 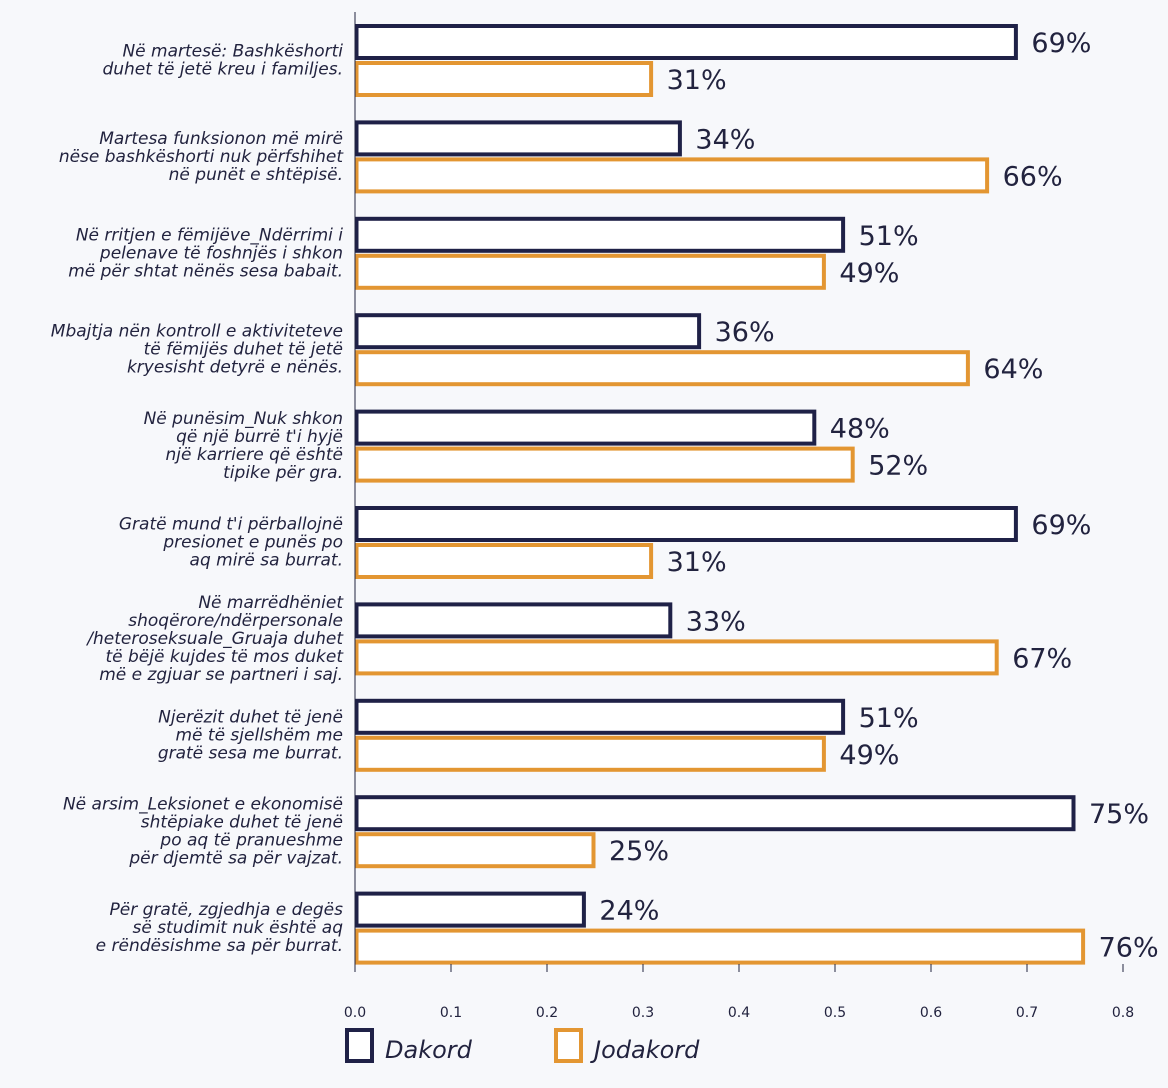 What do you see at coordinates (639, 851) in the screenshot?
I see `value-label-jodakord-9: 25%` at bounding box center [639, 851].